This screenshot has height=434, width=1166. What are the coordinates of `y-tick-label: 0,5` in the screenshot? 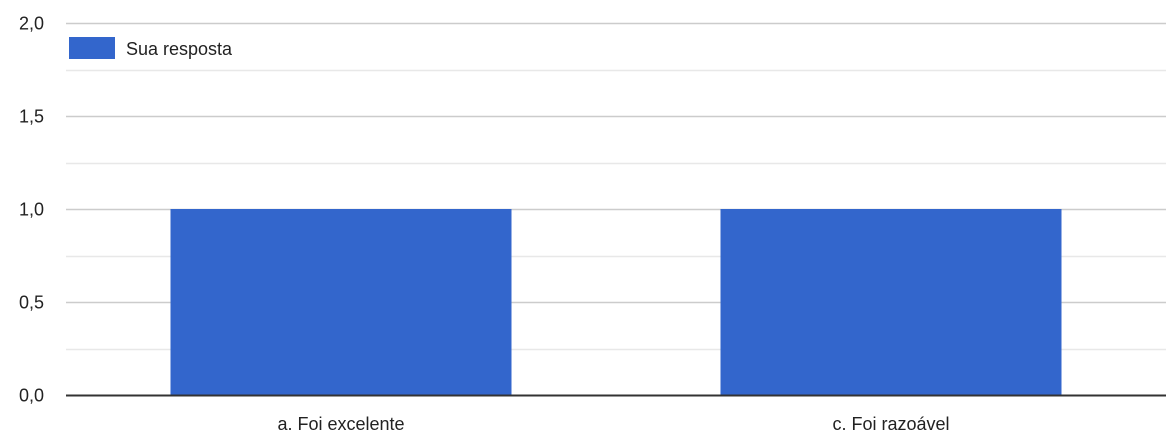 It's located at (31, 303).